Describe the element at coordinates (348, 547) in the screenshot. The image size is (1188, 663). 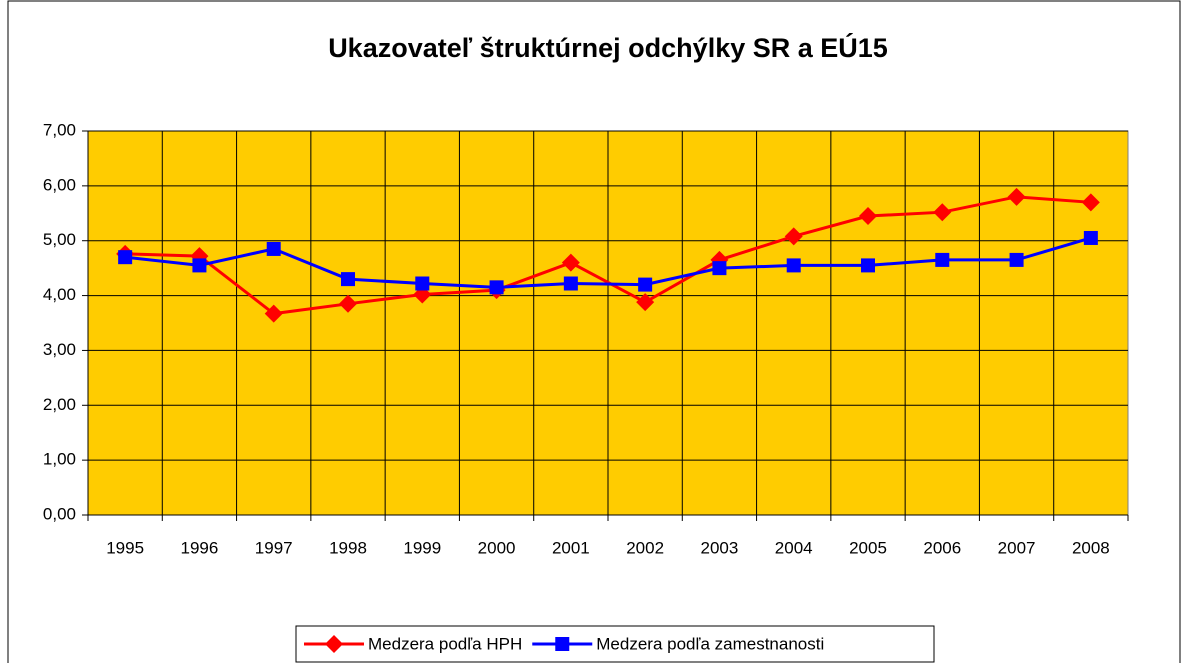
I see `x-tick-label: 1998` at that location.